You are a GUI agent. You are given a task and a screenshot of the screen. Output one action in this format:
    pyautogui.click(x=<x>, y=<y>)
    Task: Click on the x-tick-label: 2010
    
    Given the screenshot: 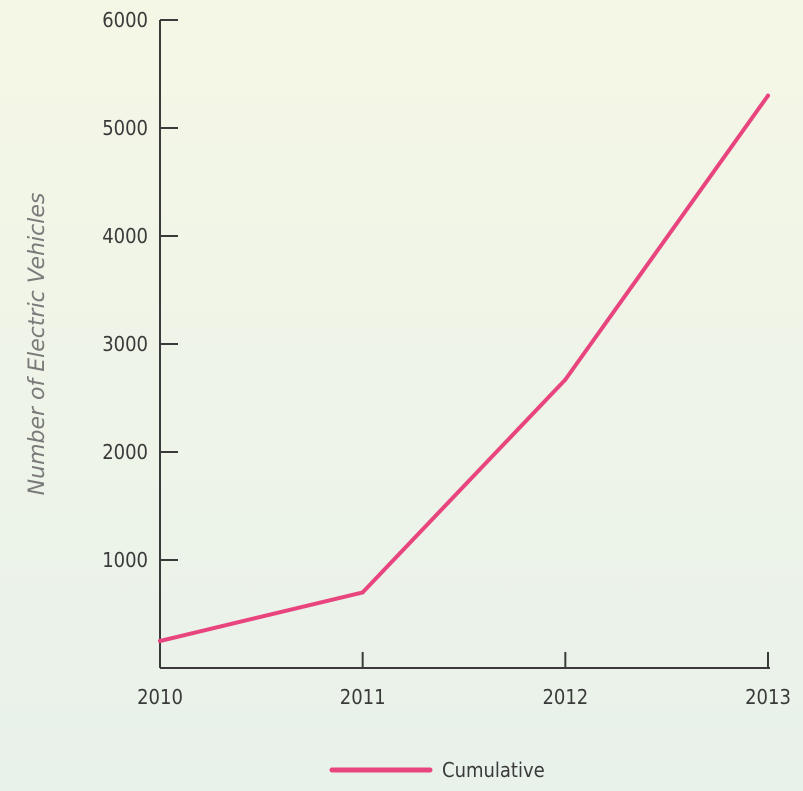 What is the action you would take?
    pyautogui.click(x=160, y=697)
    